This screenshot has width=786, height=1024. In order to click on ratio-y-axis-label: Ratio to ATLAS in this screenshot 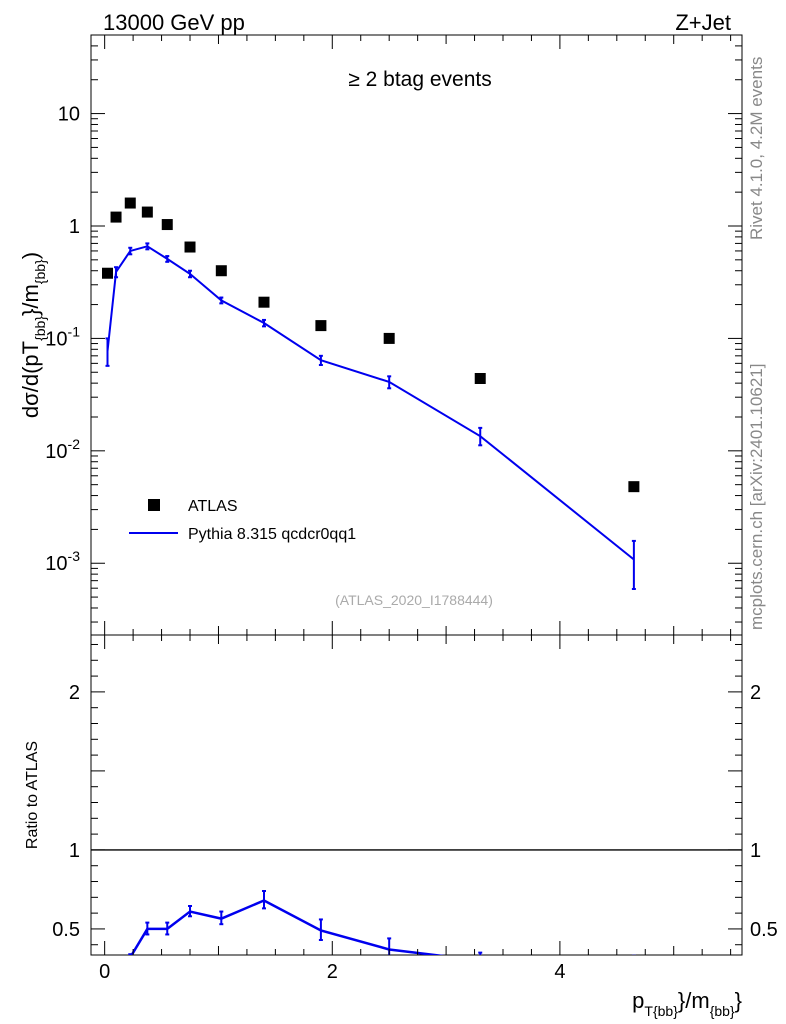, I will do `click(32, 795)`.